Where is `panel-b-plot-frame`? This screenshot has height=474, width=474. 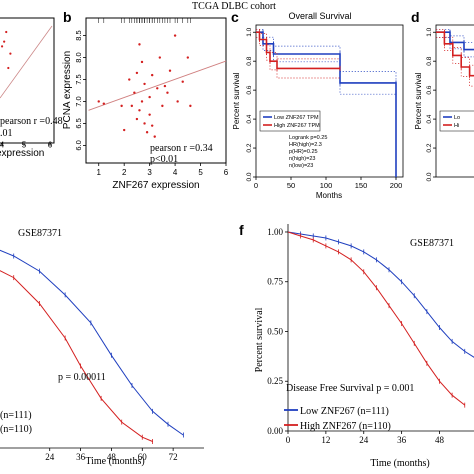 panel-b-plot-frame is located at coordinates (156, 90).